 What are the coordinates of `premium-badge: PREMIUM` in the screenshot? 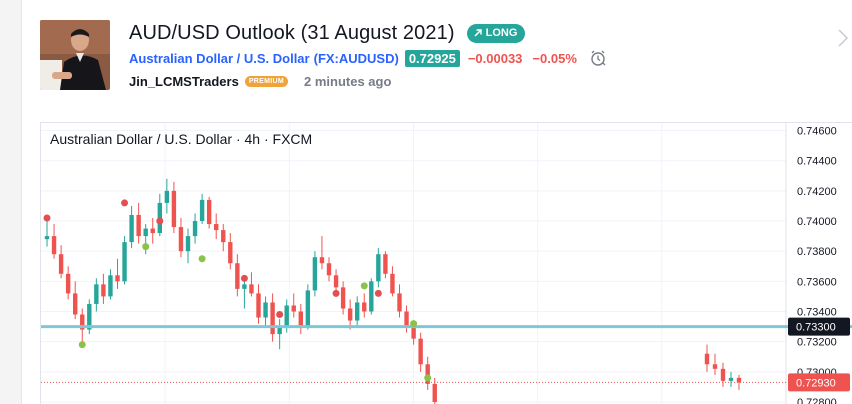 It's located at (266, 81).